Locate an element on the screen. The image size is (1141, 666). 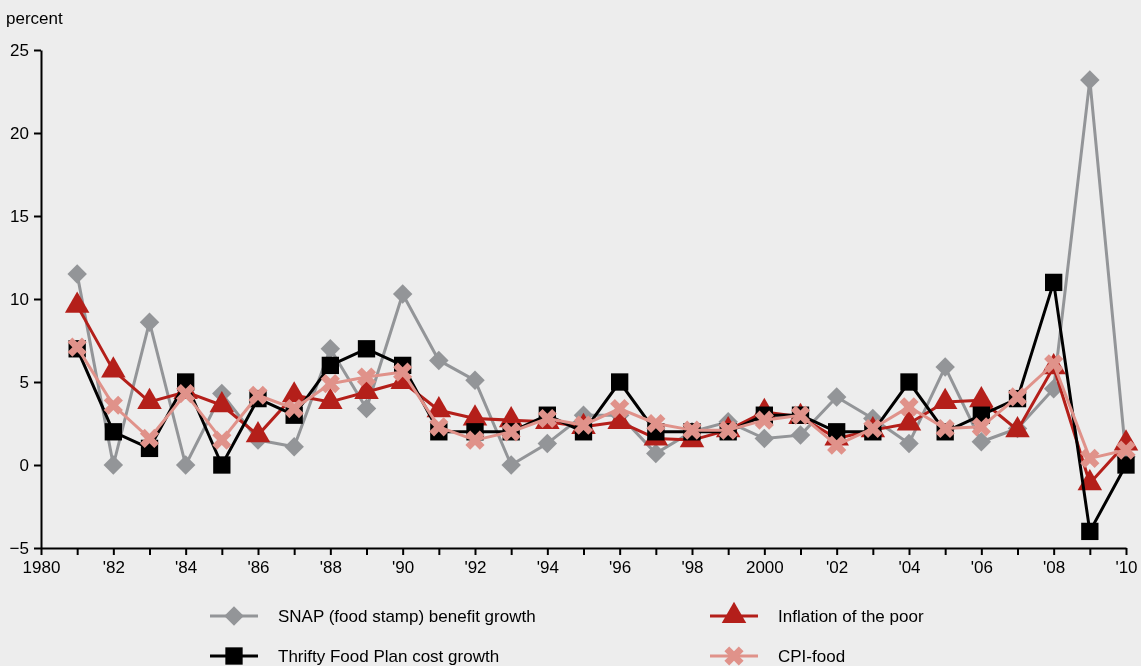
legend-label: SNAP (food stamp) benefit growth is located at coordinates (407, 616).